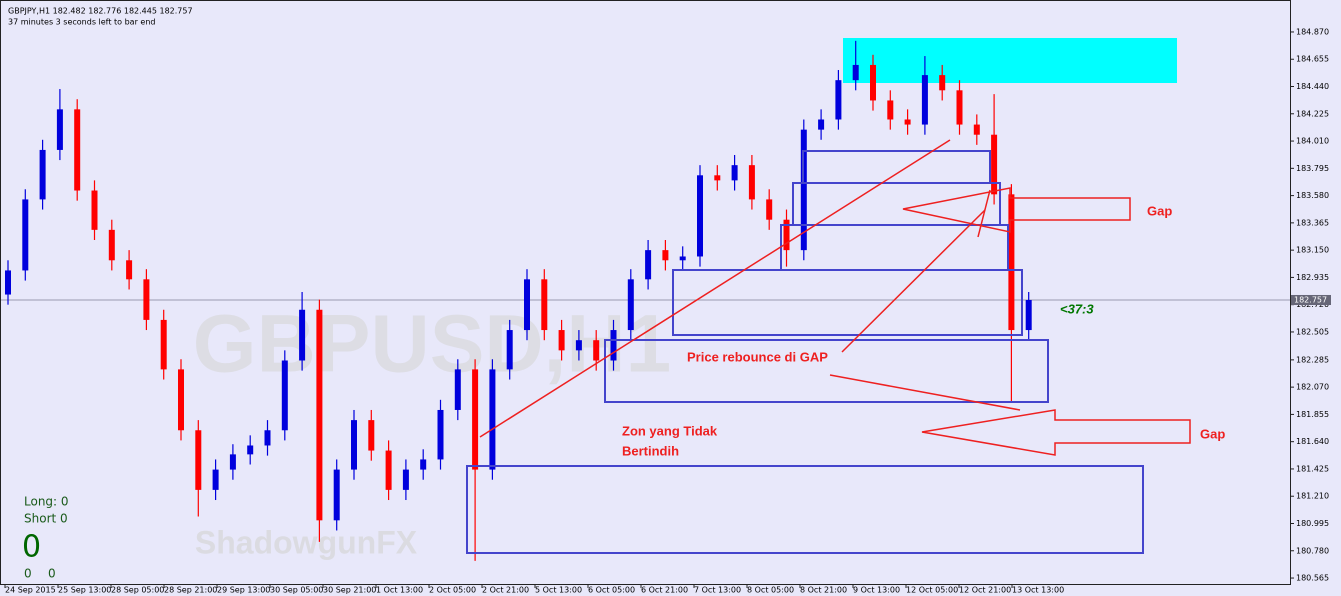  I want to click on watermark: ShadowgunFX, so click(306, 542).